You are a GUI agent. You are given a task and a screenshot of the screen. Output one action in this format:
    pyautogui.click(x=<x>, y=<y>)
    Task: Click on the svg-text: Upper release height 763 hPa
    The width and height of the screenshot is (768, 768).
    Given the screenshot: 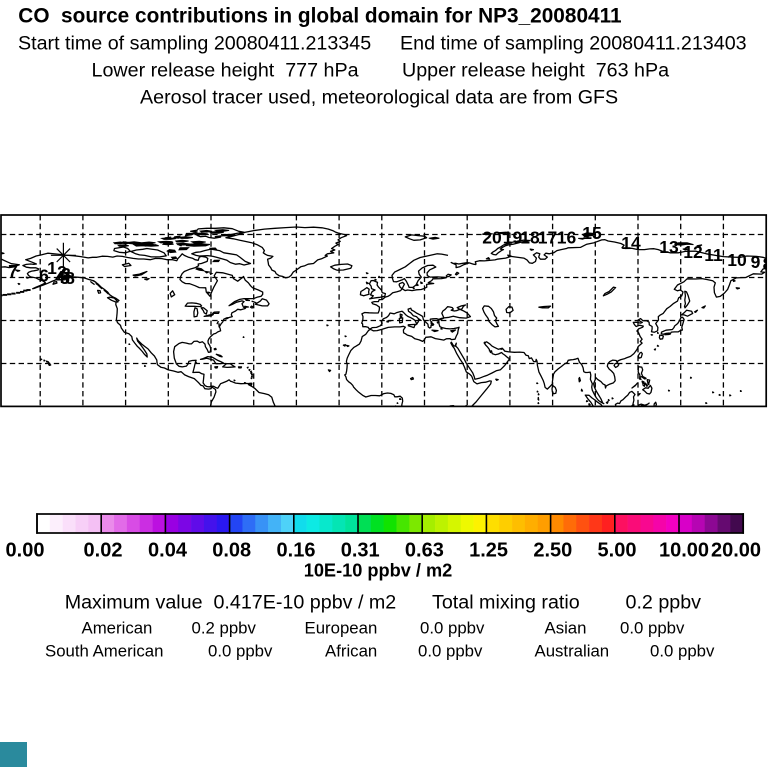 What is the action you would take?
    pyautogui.click(x=535, y=71)
    